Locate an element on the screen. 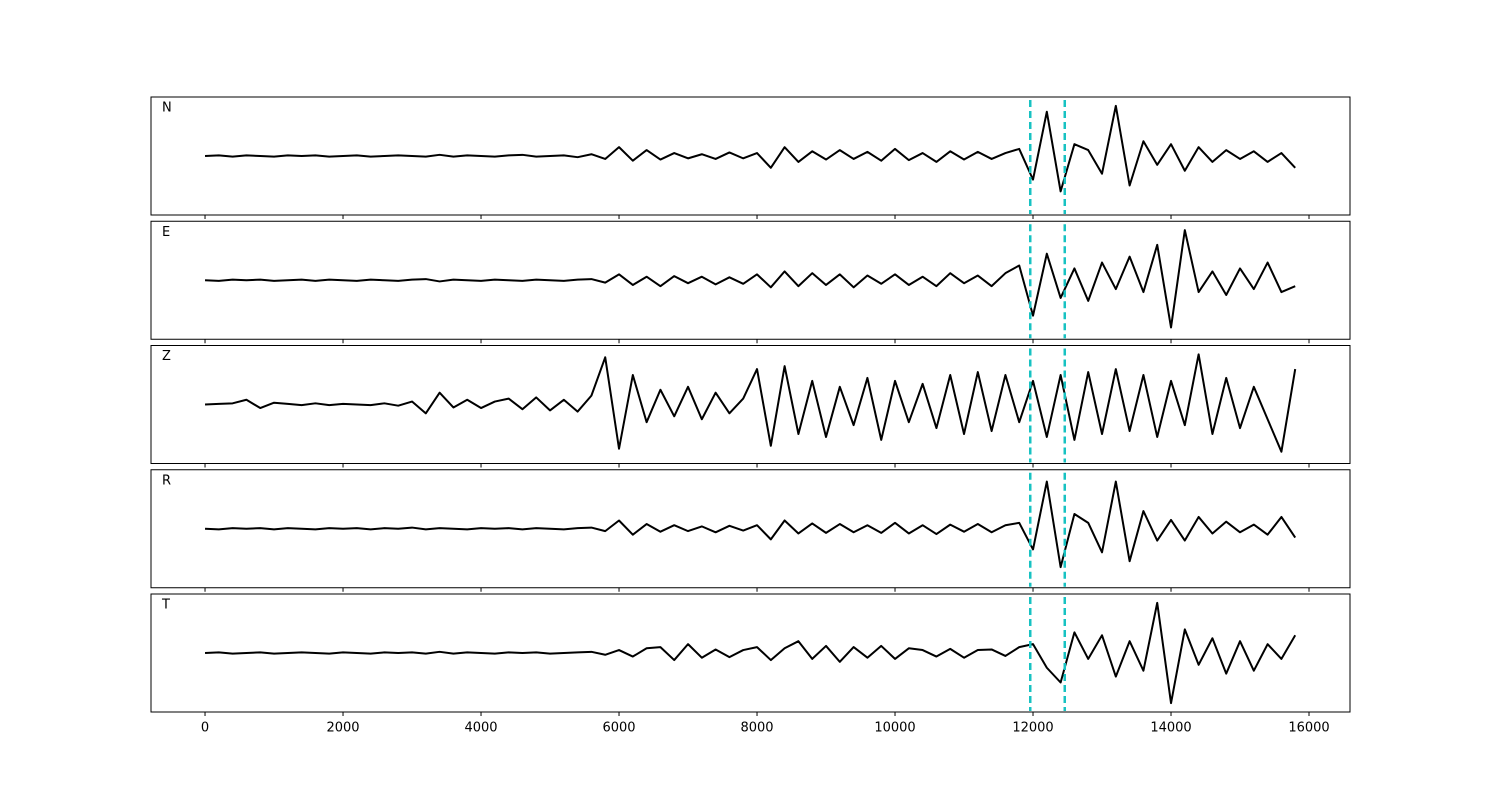 Image resolution: width=1500 pixels, height=800 pixels. panel-label: E is located at coordinates (166, 232).